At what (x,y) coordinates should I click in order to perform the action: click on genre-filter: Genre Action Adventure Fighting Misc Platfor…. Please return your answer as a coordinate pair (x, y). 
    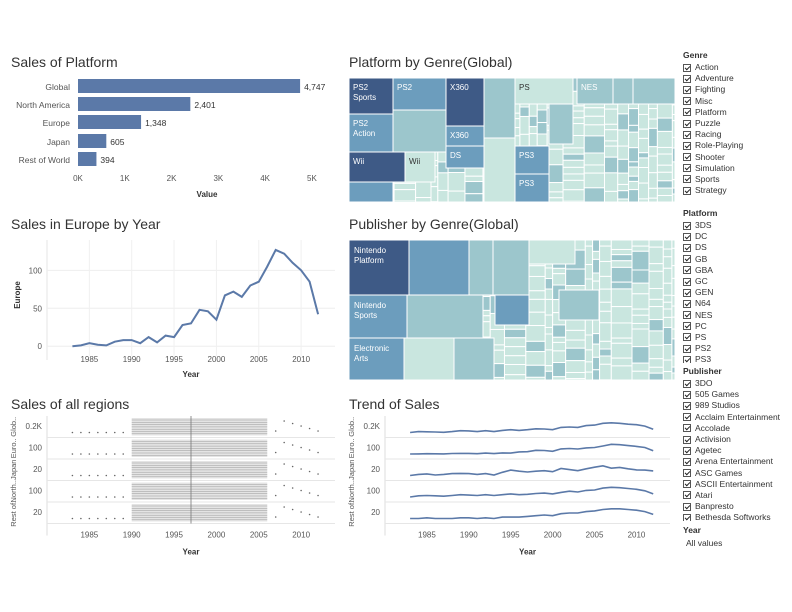
    Looking at the image, I should click on (713, 123).